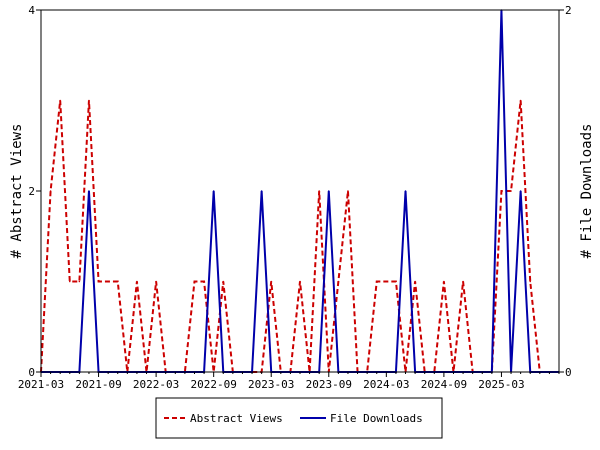 The height and width of the screenshot is (450, 600). What do you see at coordinates (213, 384) in the screenshot?
I see `x-tick-label: 2022-09` at bounding box center [213, 384].